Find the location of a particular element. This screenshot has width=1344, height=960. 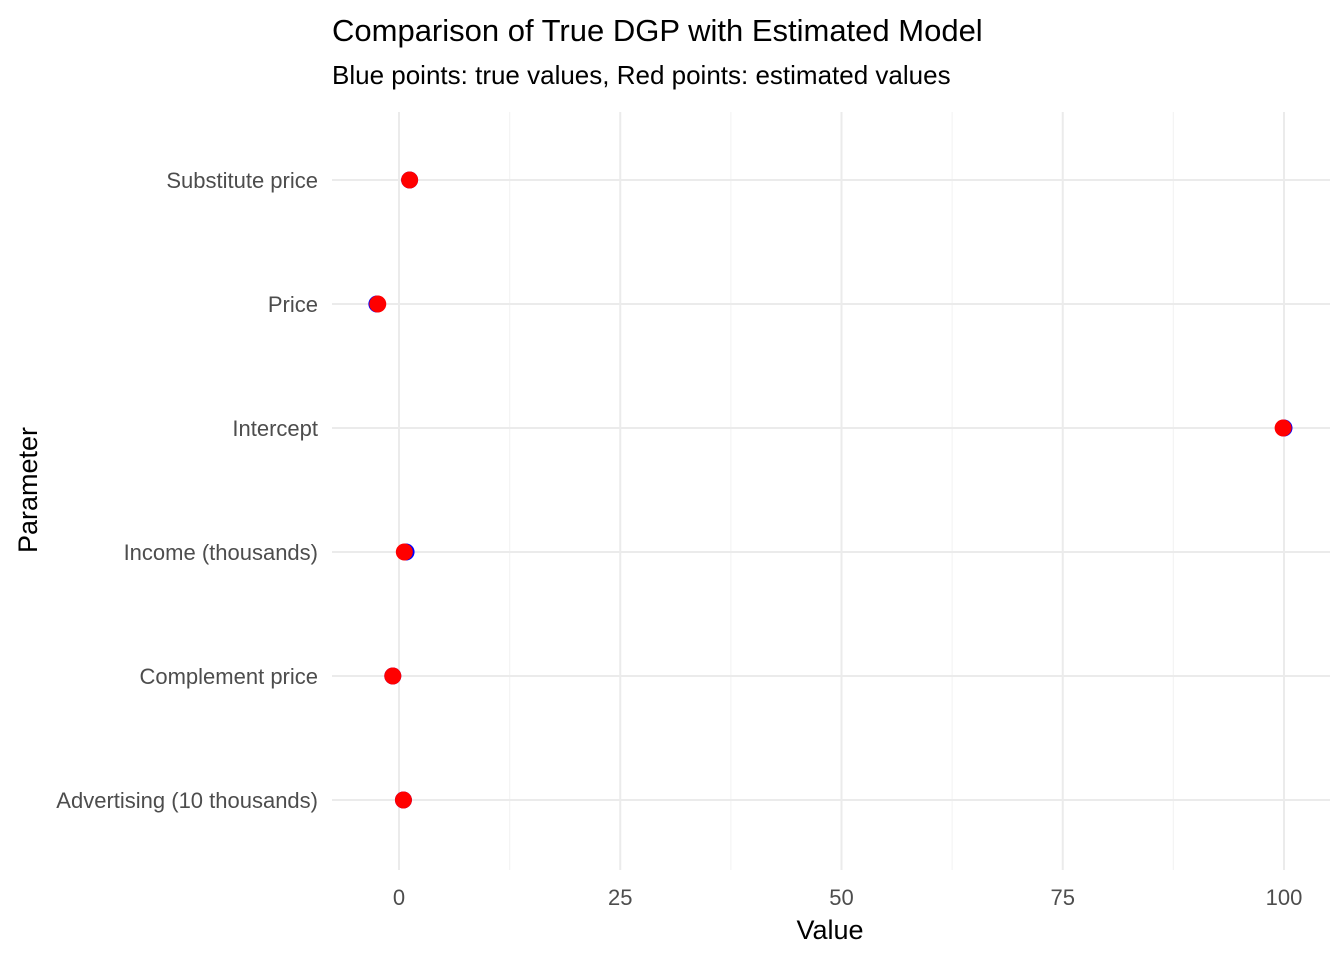

y-tick-label: Advertising (10 thousands) is located at coordinates (187, 800).